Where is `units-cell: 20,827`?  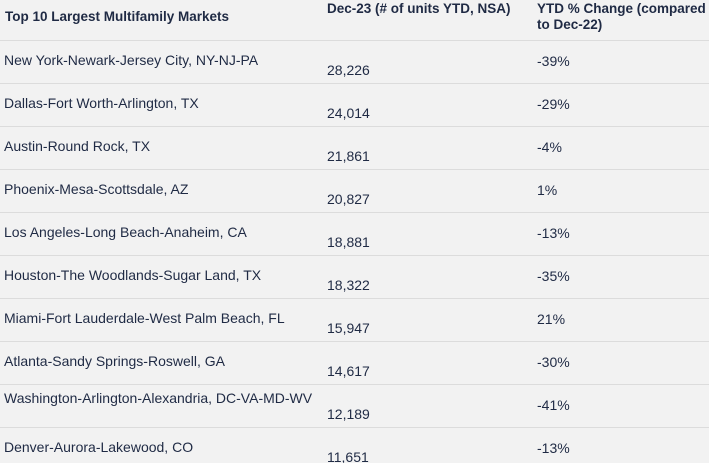 units-cell: 20,827 is located at coordinates (348, 199).